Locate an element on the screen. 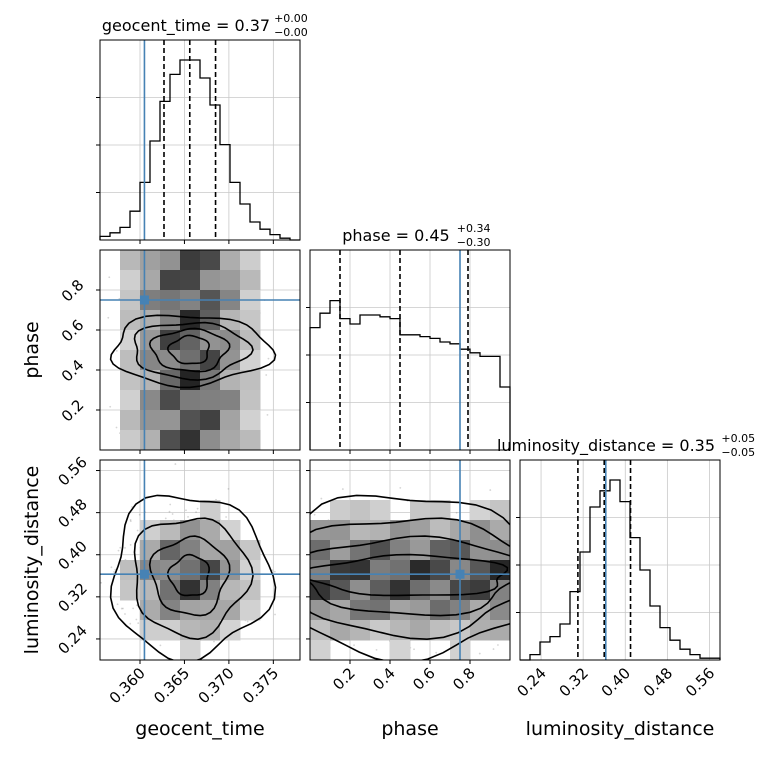 The width and height of the screenshot is (760, 760). title-lower-error: −0.00 is located at coordinates (291, 32).